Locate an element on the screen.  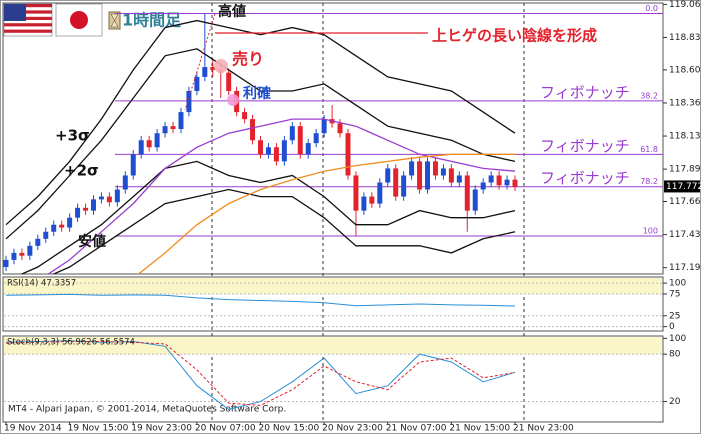
x-tick-label: 21 Nov 15:00 is located at coordinates (479, 429).